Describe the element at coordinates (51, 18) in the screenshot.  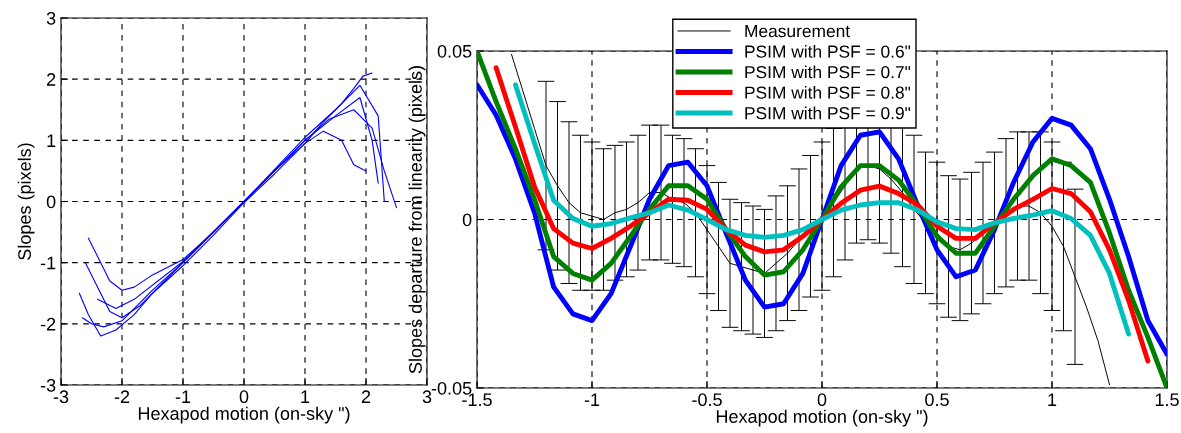
I see `y-tick-label: 3` at that location.